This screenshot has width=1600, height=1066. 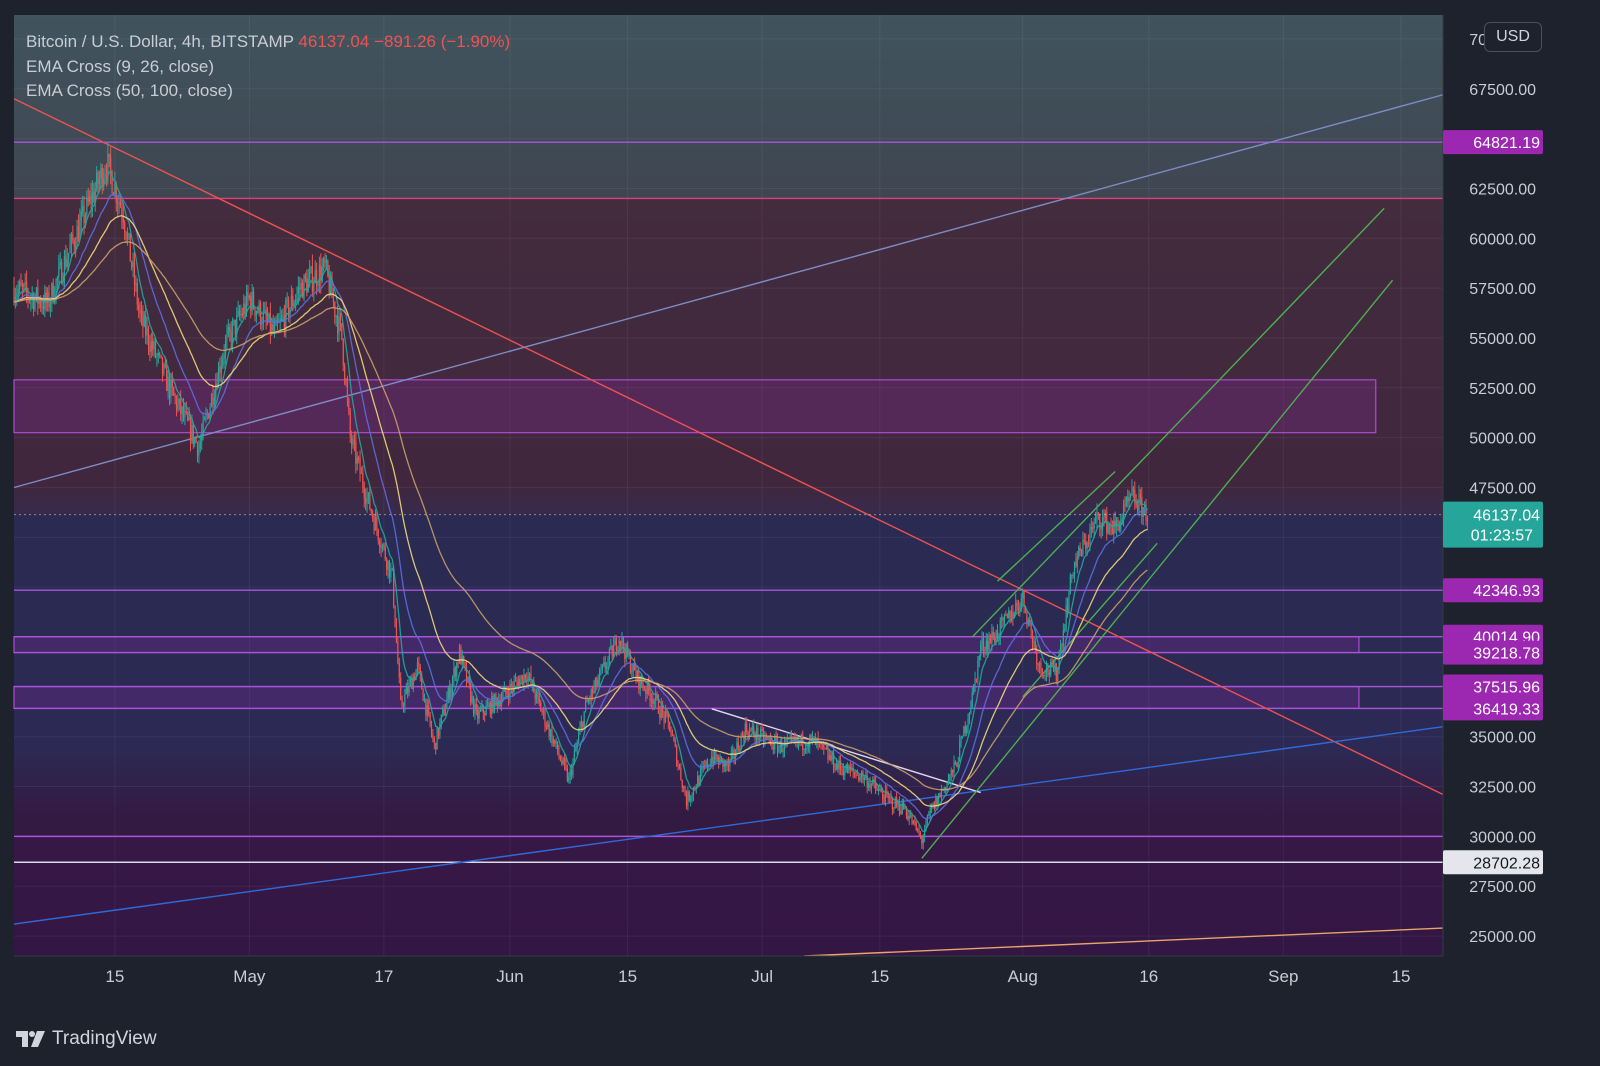 I want to click on price-change: −891.26 (−1.90%), so click(x=442, y=41).